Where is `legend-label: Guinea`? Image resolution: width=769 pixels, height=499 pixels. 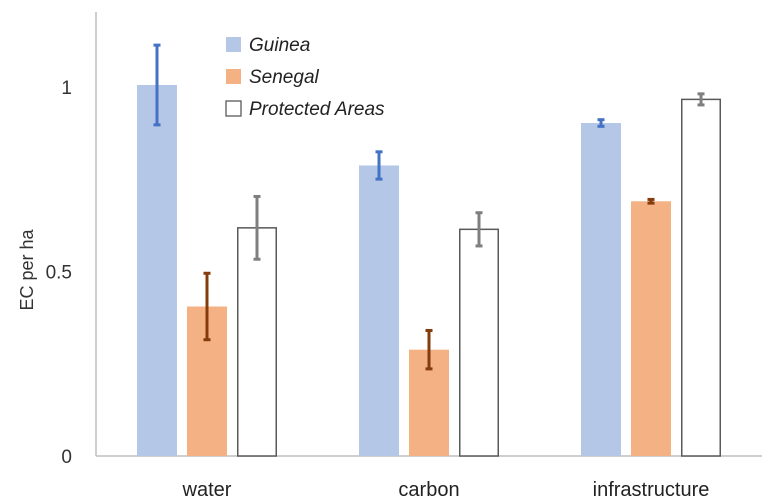
legend-label: Guinea is located at coordinates (279, 45).